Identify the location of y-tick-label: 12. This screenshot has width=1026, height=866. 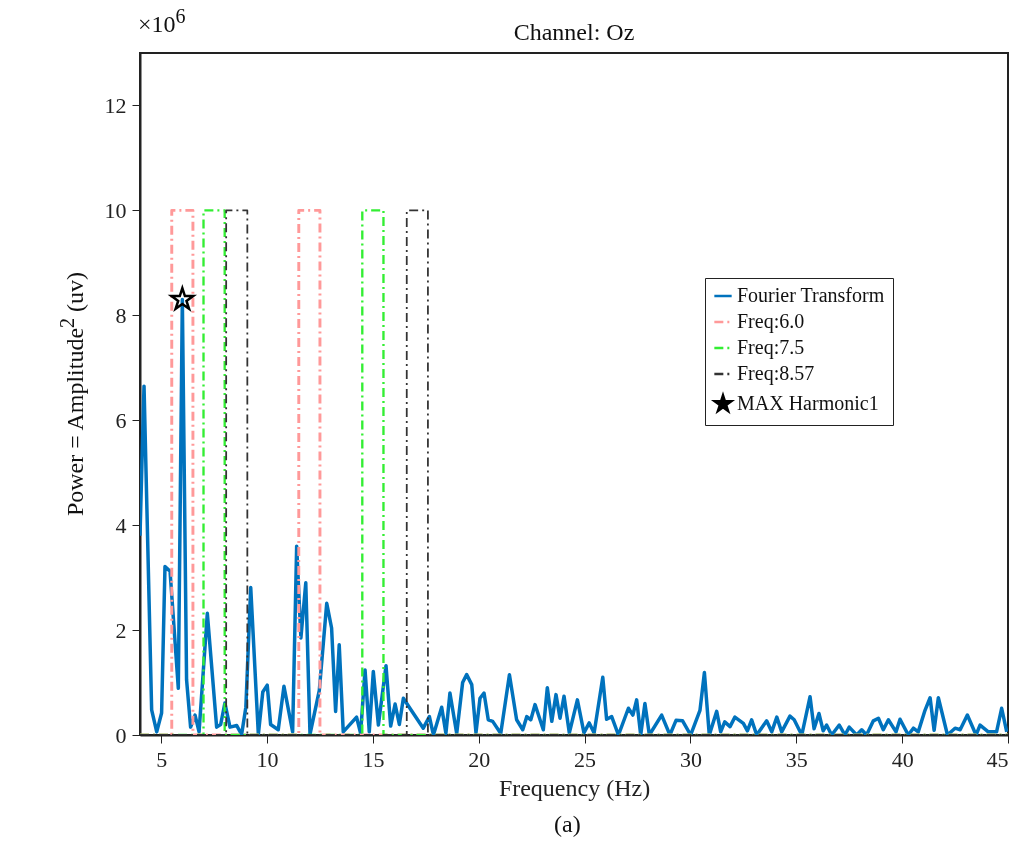
(115, 105).